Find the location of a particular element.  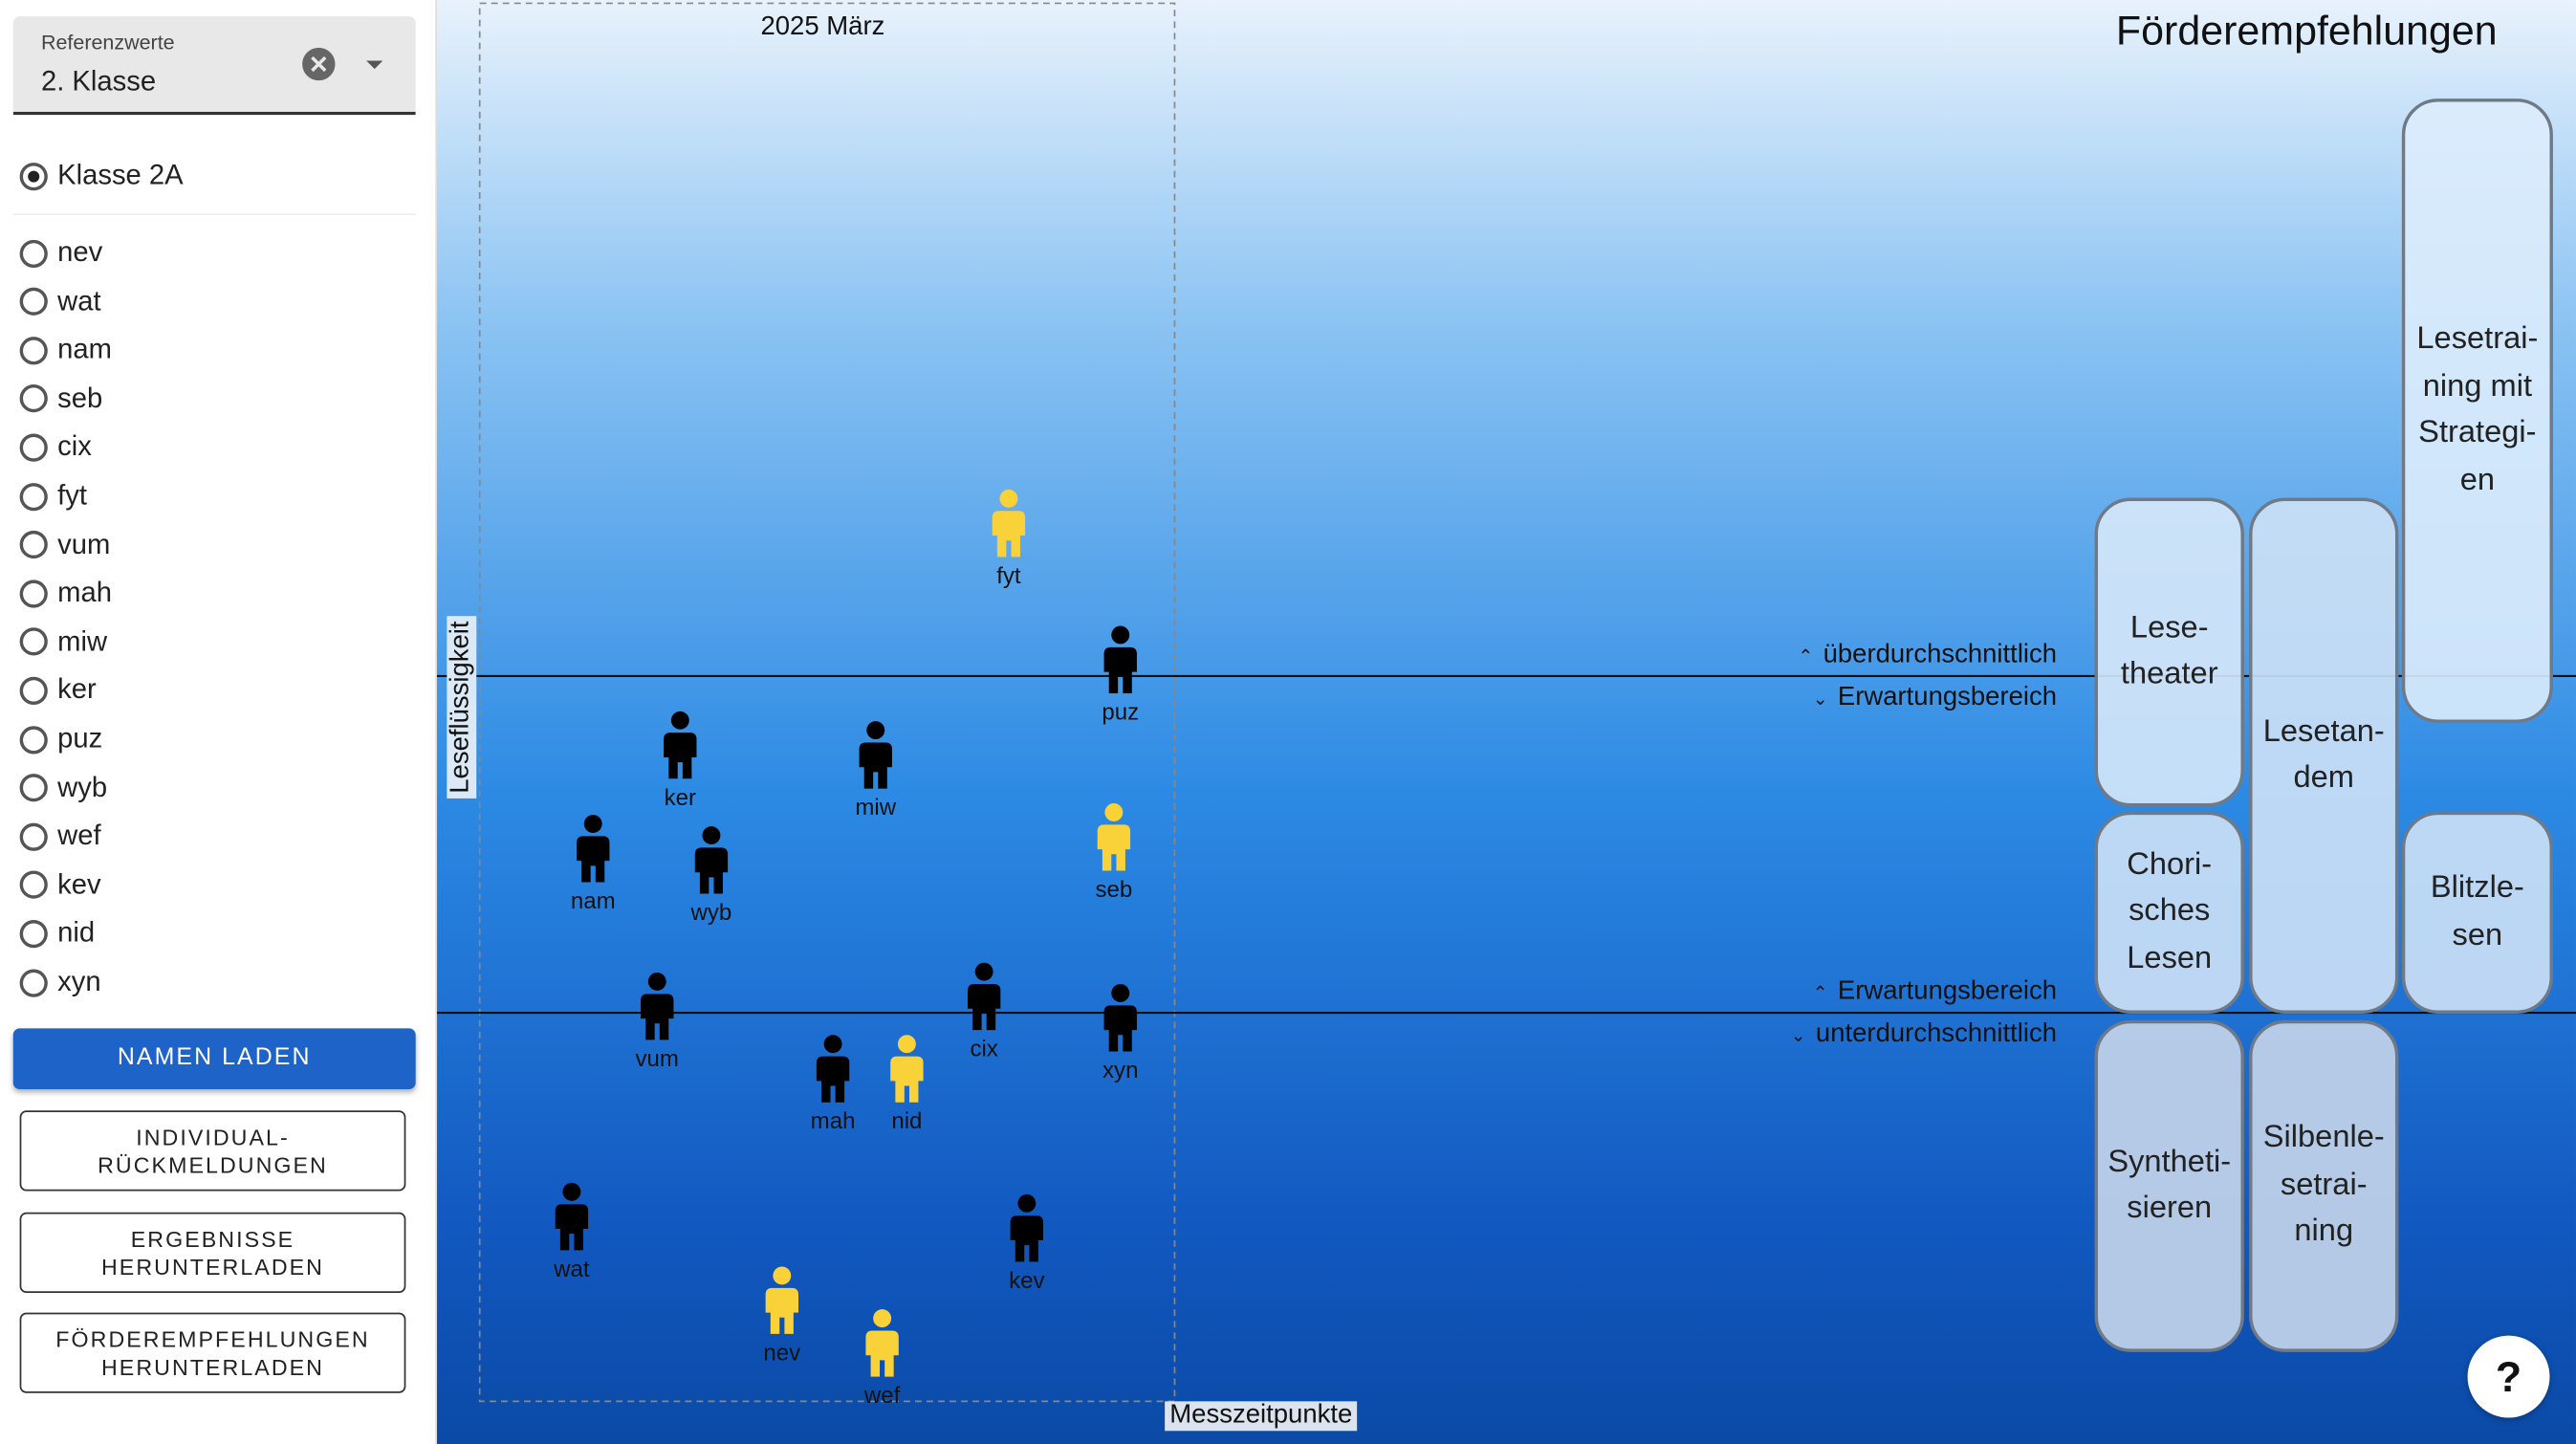

student-label: nev is located at coordinates (80, 252).